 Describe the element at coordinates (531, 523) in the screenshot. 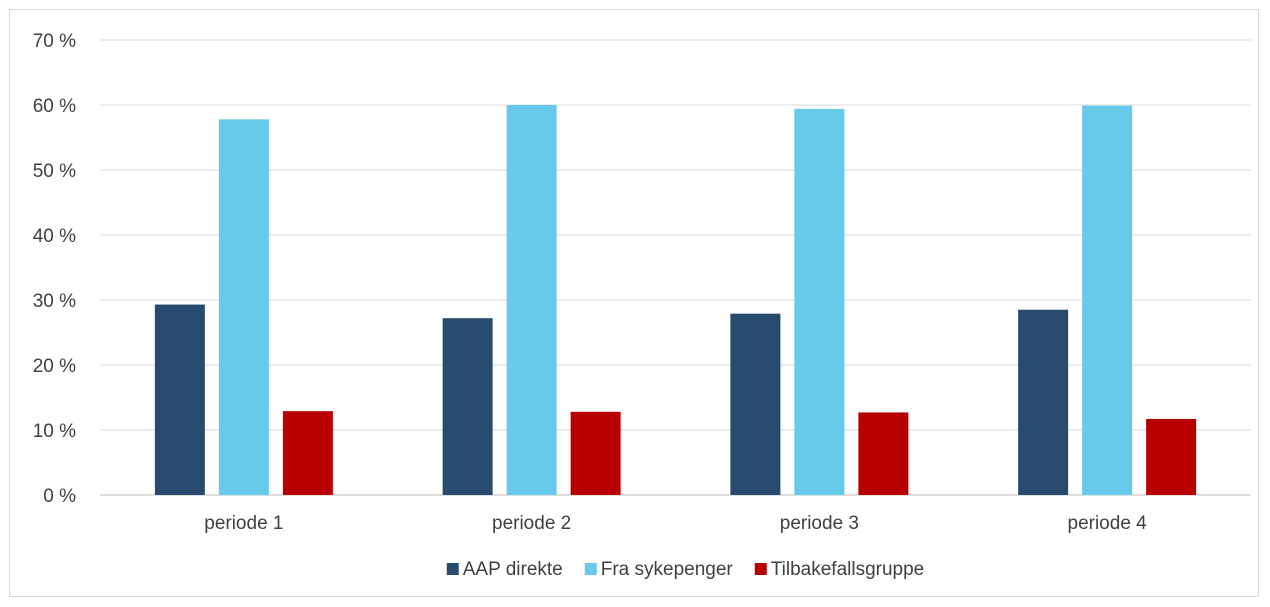

I see `x-category-label: periode 2` at that location.